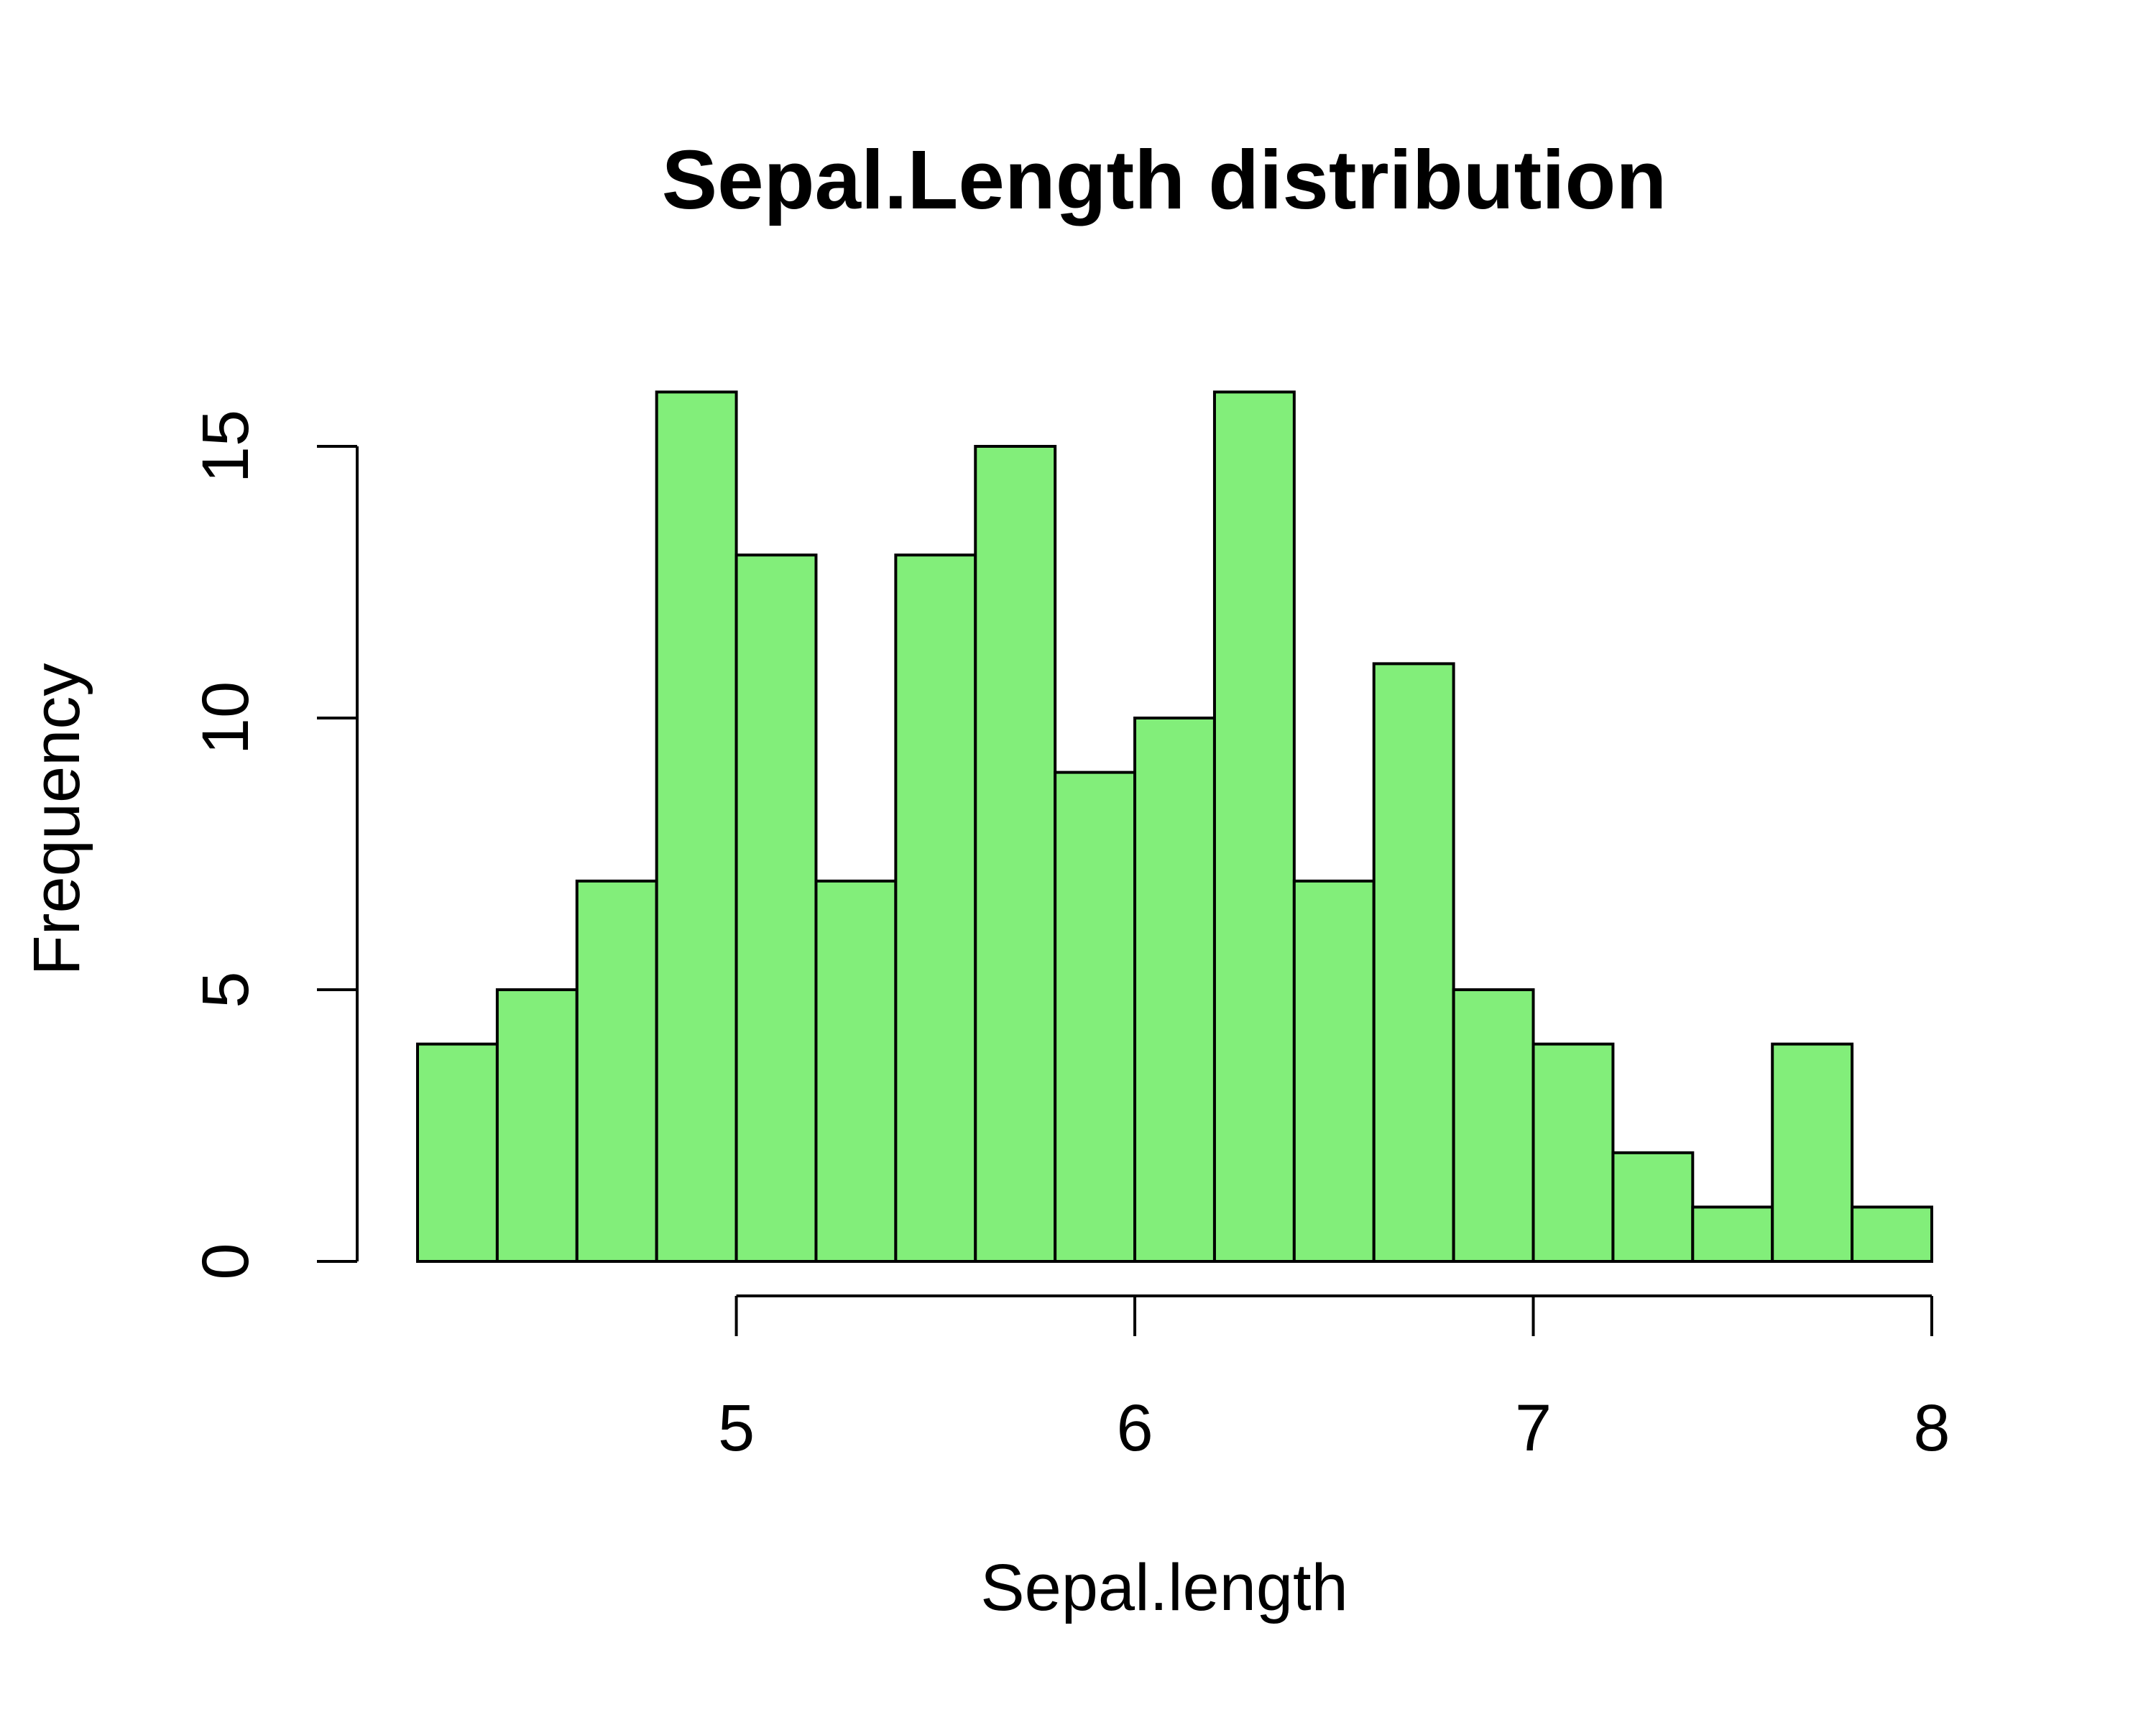  Describe the element at coordinates (225, 718) in the screenshot. I see `y-tick-label: 10` at that location.